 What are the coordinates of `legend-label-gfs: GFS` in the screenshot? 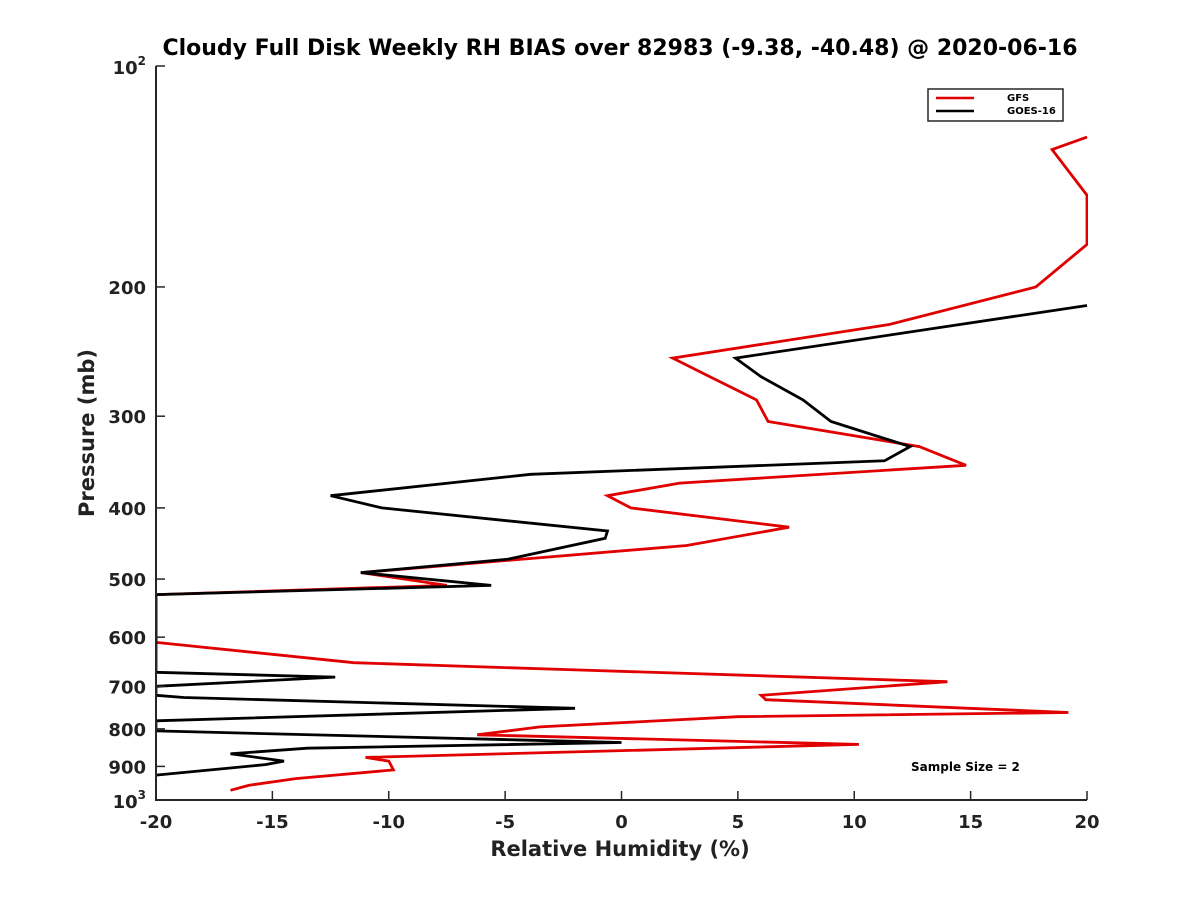 It's located at (1018, 98).